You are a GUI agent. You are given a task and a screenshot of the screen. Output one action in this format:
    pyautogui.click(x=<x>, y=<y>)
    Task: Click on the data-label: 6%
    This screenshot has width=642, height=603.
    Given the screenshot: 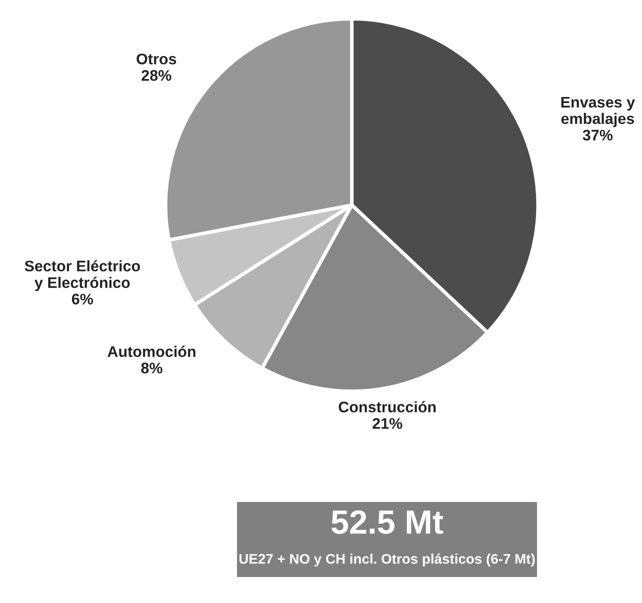 What is the action you would take?
    pyautogui.click(x=83, y=299)
    